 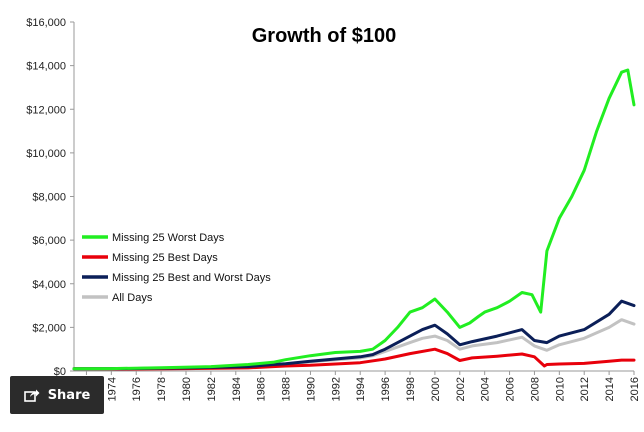 I want to click on x-tick-label: 1978, so click(x=162, y=389).